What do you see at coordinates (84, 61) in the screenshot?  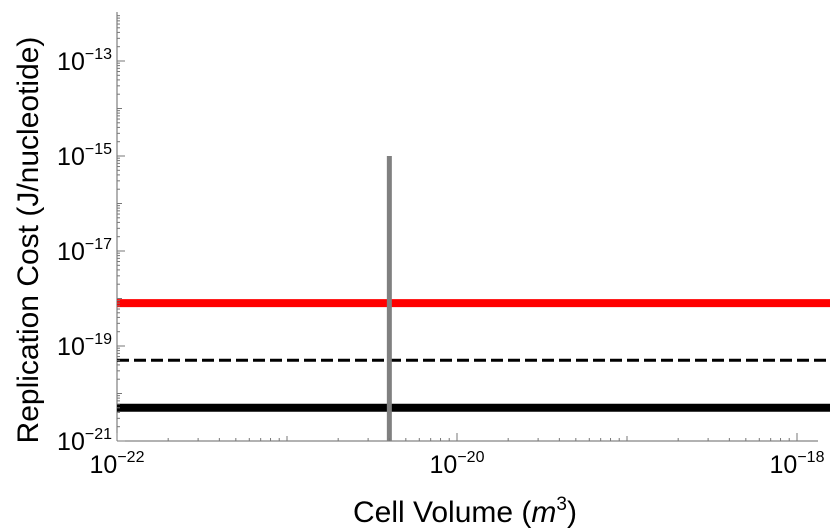 I see `y-tick-label: 10−13` at bounding box center [84, 61].